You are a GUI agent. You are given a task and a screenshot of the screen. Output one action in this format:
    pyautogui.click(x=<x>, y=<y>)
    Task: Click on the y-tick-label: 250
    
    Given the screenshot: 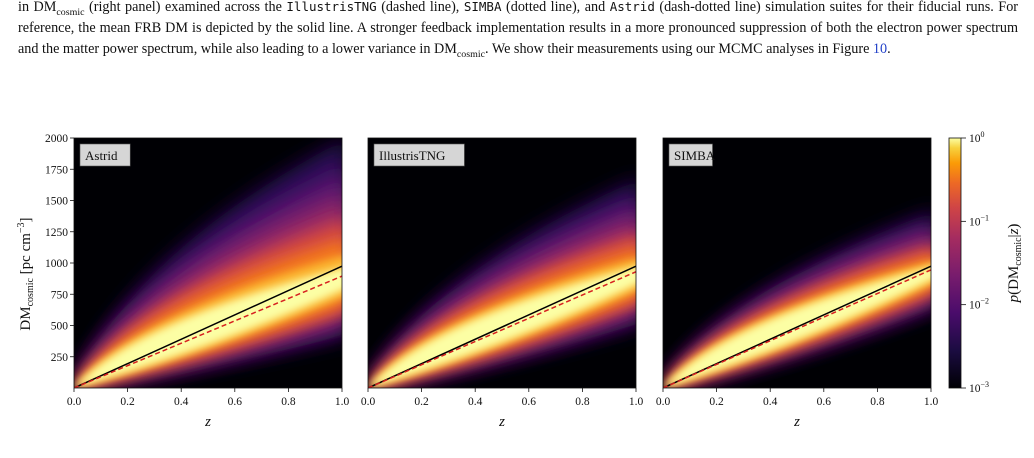 What is the action you would take?
    pyautogui.click(x=60, y=358)
    